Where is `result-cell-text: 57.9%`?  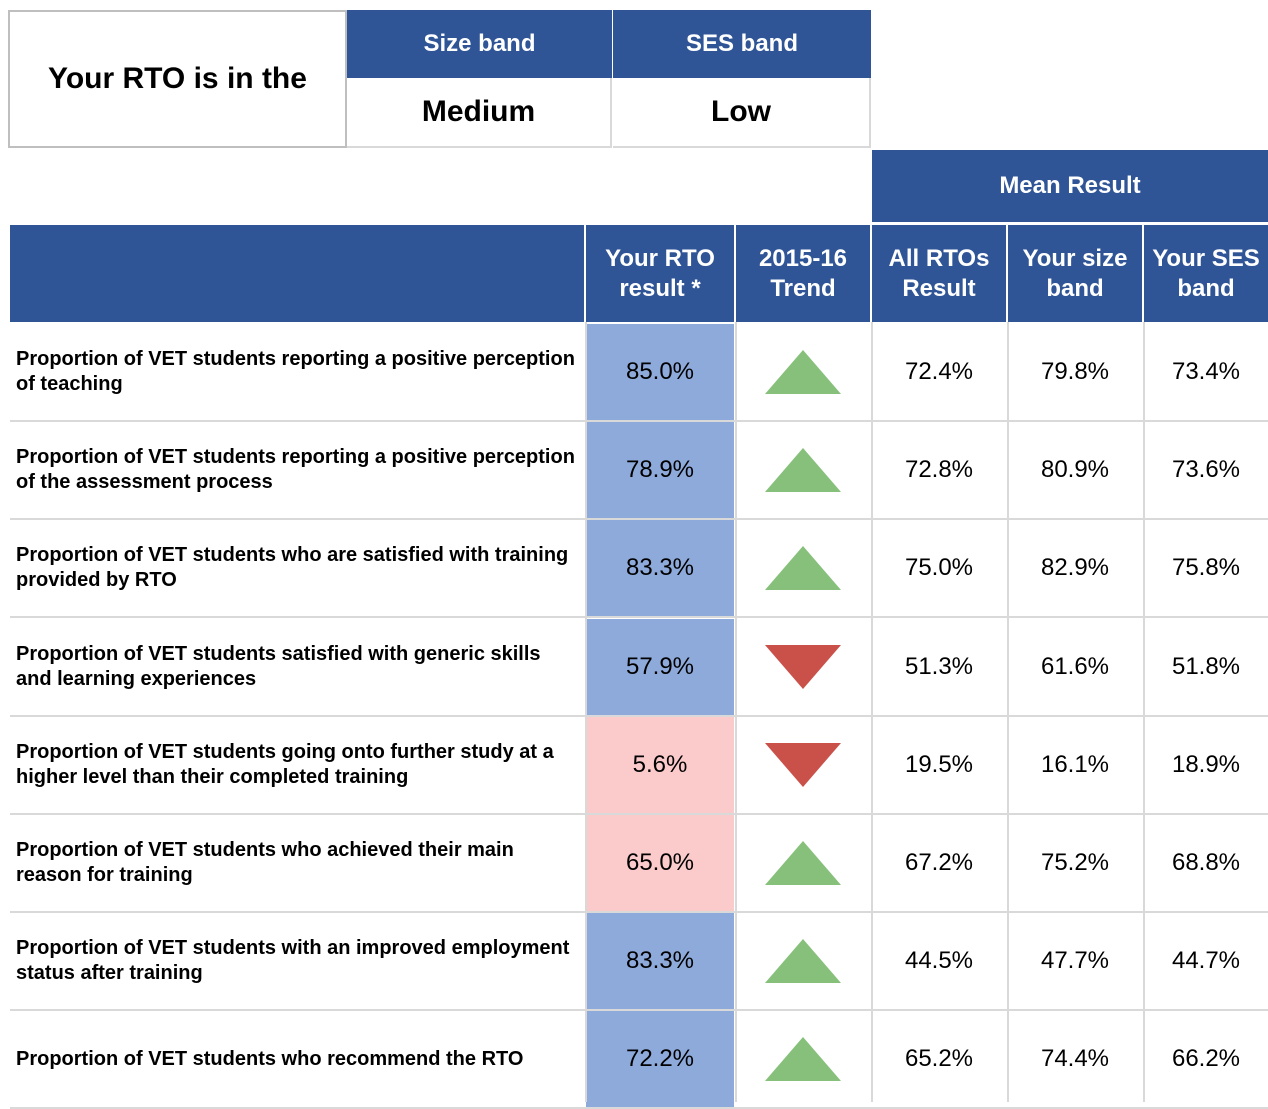
result-cell-text: 57.9% is located at coordinates (660, 666).